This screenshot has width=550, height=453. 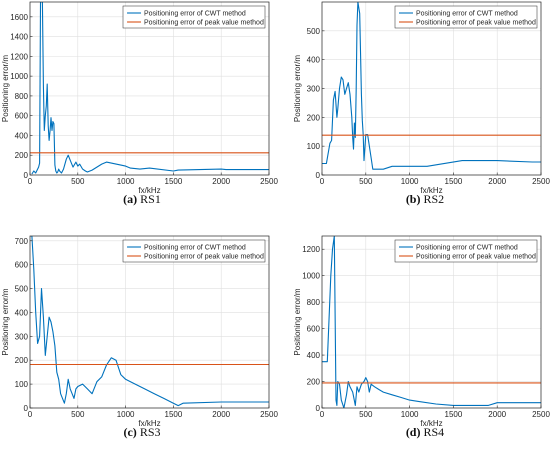 What do you see at coordinates (413, 432) in the screenshot?
I see `panel-caption-letter: (d)` at bounding box center [413, 432].